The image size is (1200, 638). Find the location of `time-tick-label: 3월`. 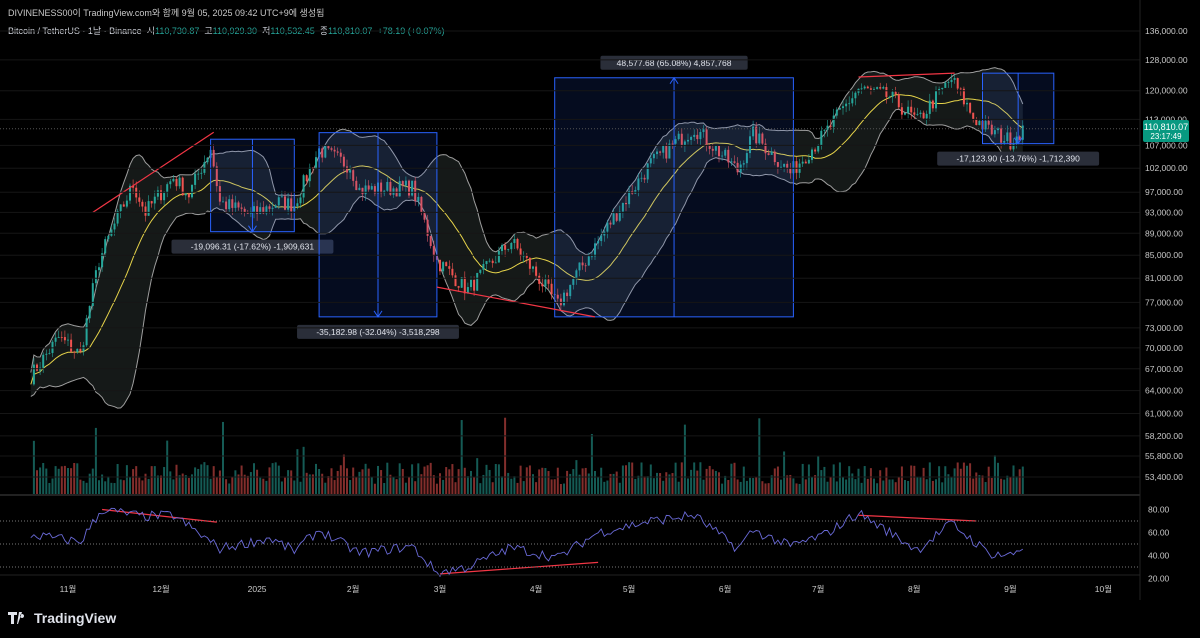

time-tick-label: 3월 is located at coordinates (440, 589).